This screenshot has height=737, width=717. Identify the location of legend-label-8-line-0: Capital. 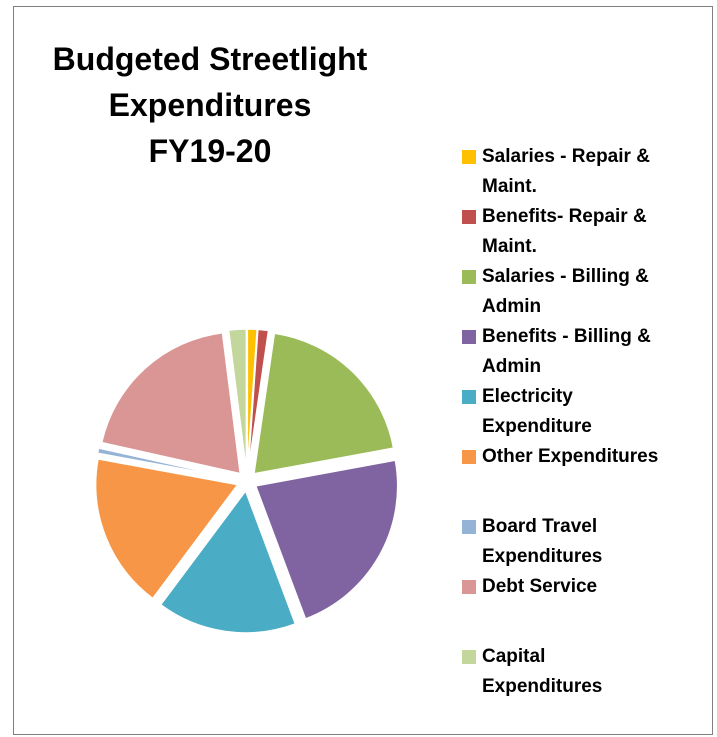
(514, 656).